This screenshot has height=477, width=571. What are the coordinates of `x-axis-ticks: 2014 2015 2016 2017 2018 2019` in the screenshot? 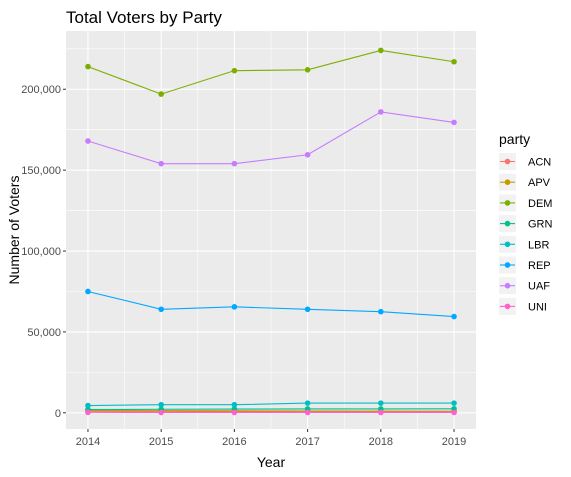 It's located at (271, 438).